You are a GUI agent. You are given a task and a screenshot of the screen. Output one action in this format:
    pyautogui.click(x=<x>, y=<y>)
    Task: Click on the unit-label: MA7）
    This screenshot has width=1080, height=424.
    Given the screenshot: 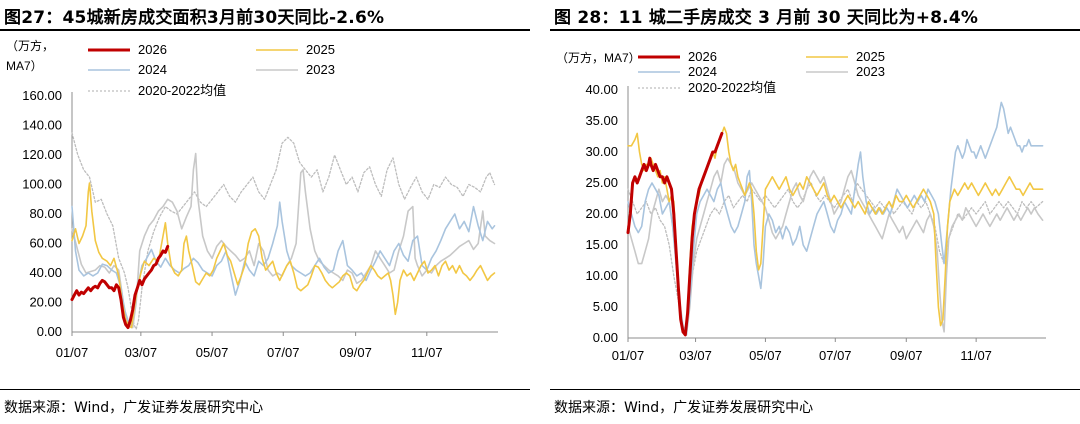 What is the action you would take?
    pyautogui.click(x=24, y=66)
    